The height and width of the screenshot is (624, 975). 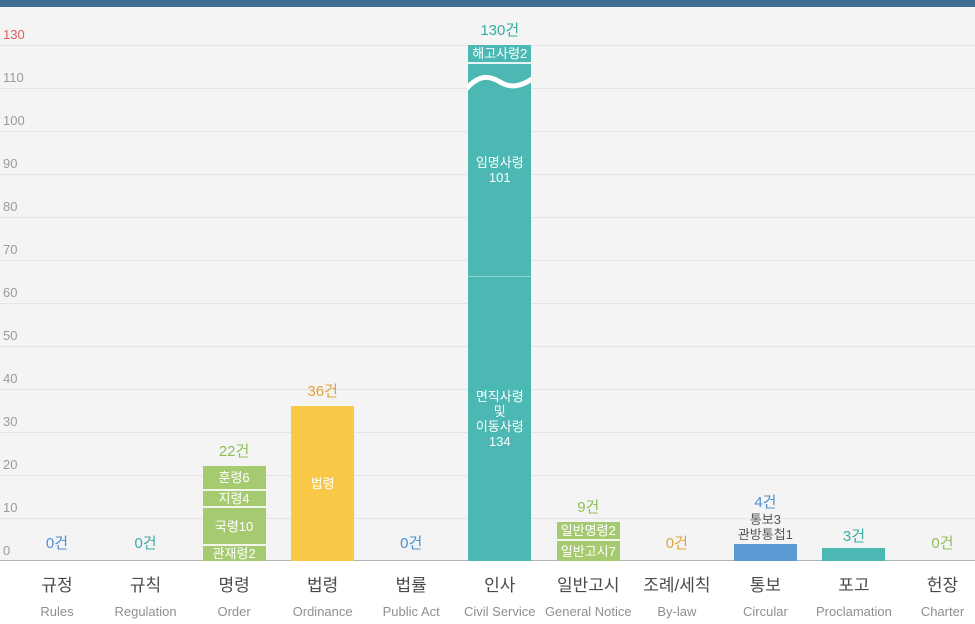 I want to click on bar-circular-above-label-1: 관방통첩1, so click(x=765, y=534).